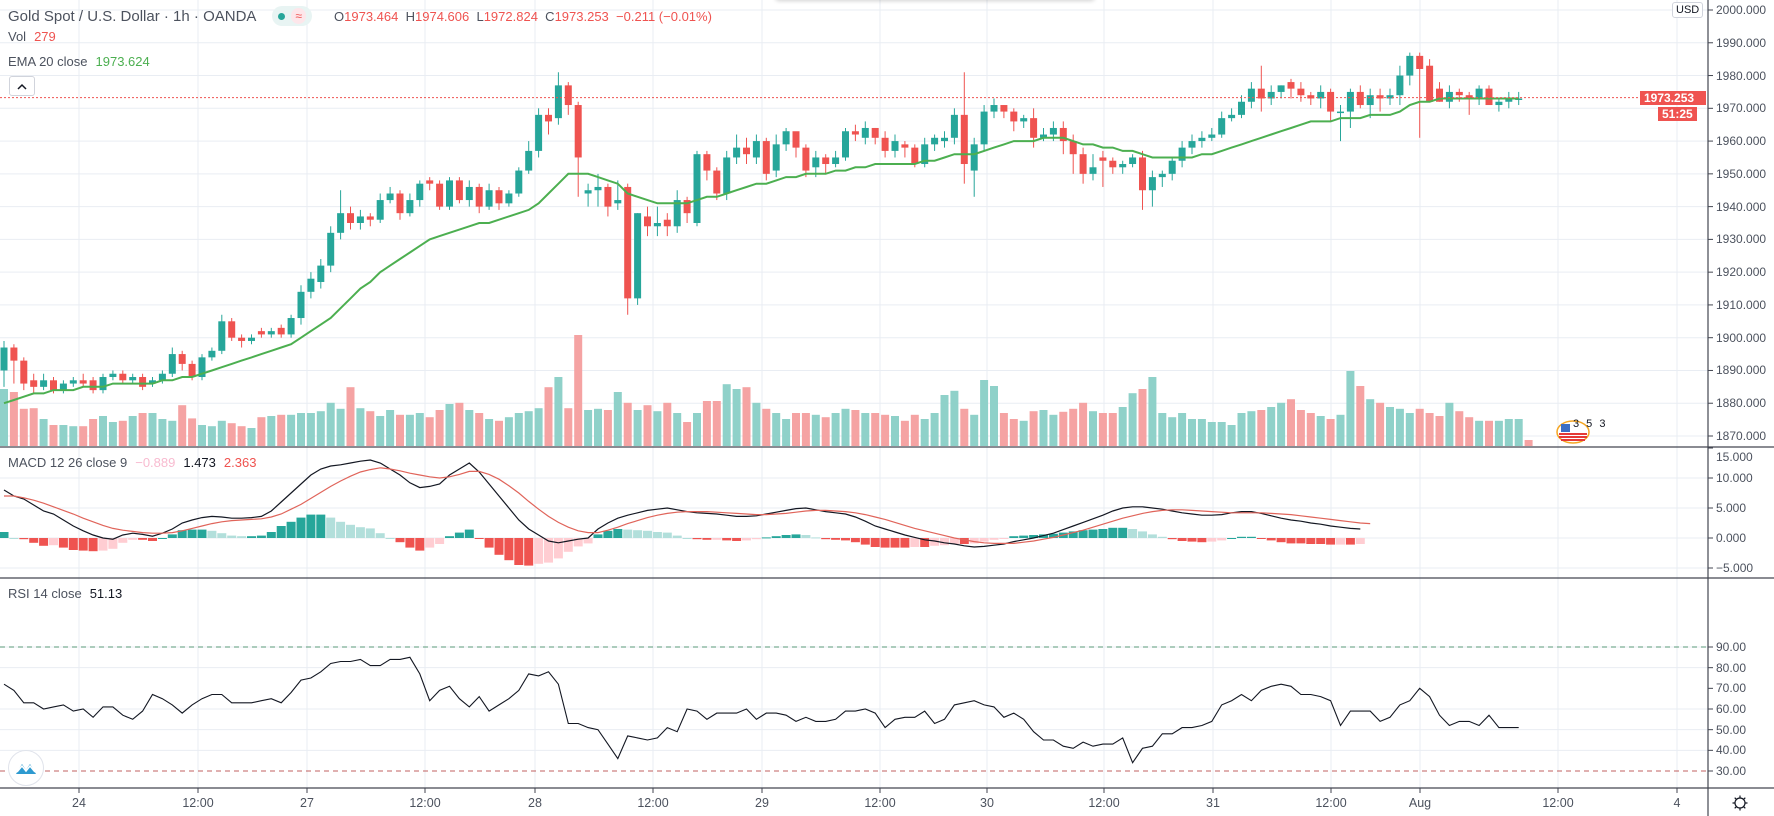  Describe the element at coordinates (1741, 272) in the screenshot. I see `price-tick-label: 1920.000` at that location.